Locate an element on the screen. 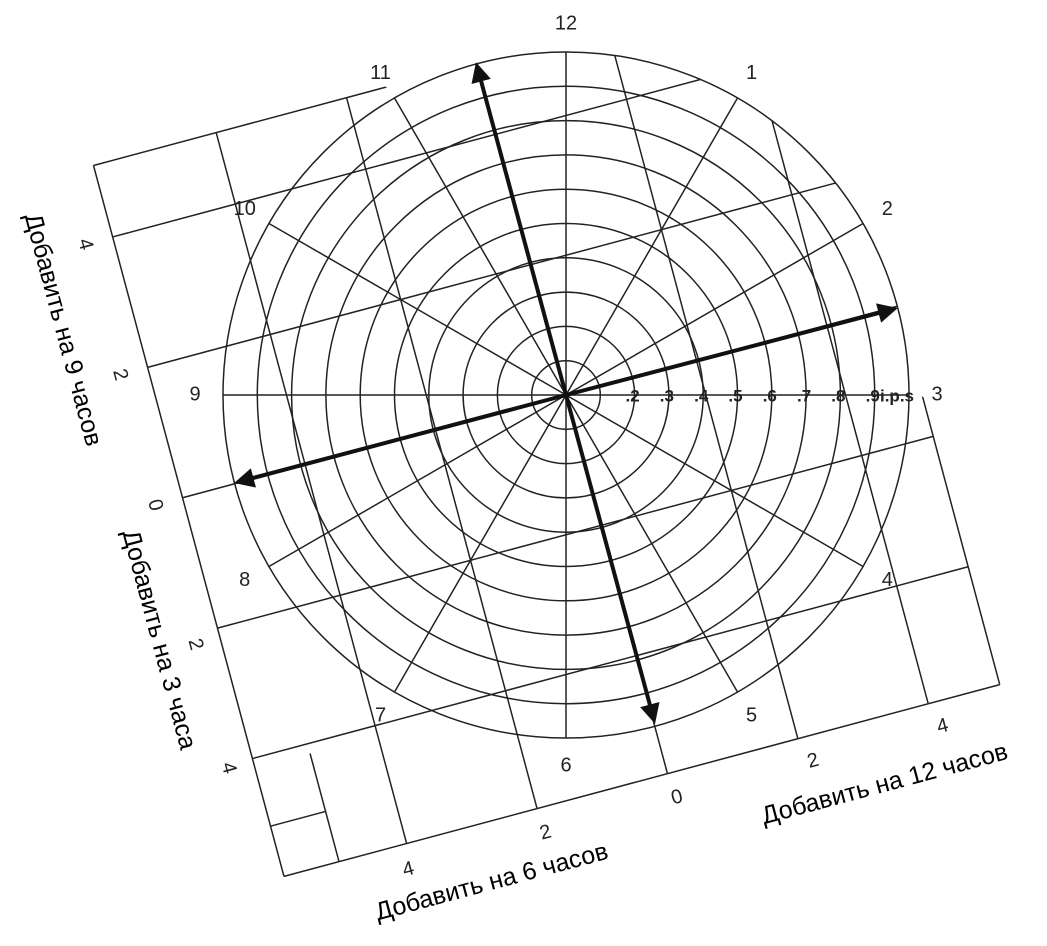 This screenshot has width=1047, height=946. ring-label: .2 is located at coordinates (633, 395).